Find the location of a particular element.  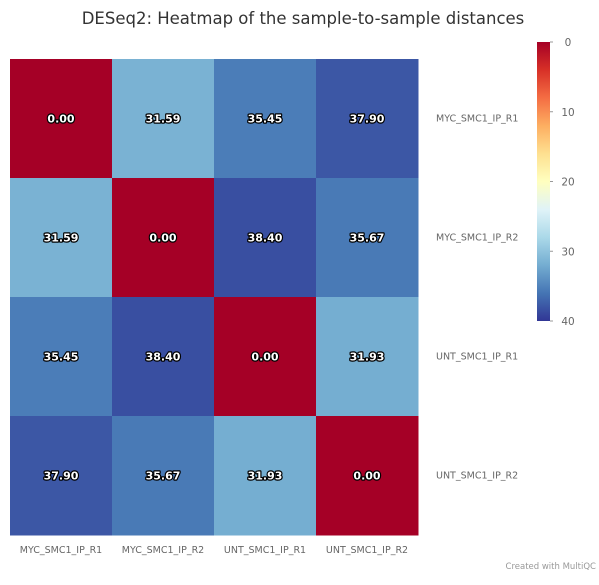

y-axis-label: MYC_SMC1_IP_R2 is located at coordinates (477, 238).